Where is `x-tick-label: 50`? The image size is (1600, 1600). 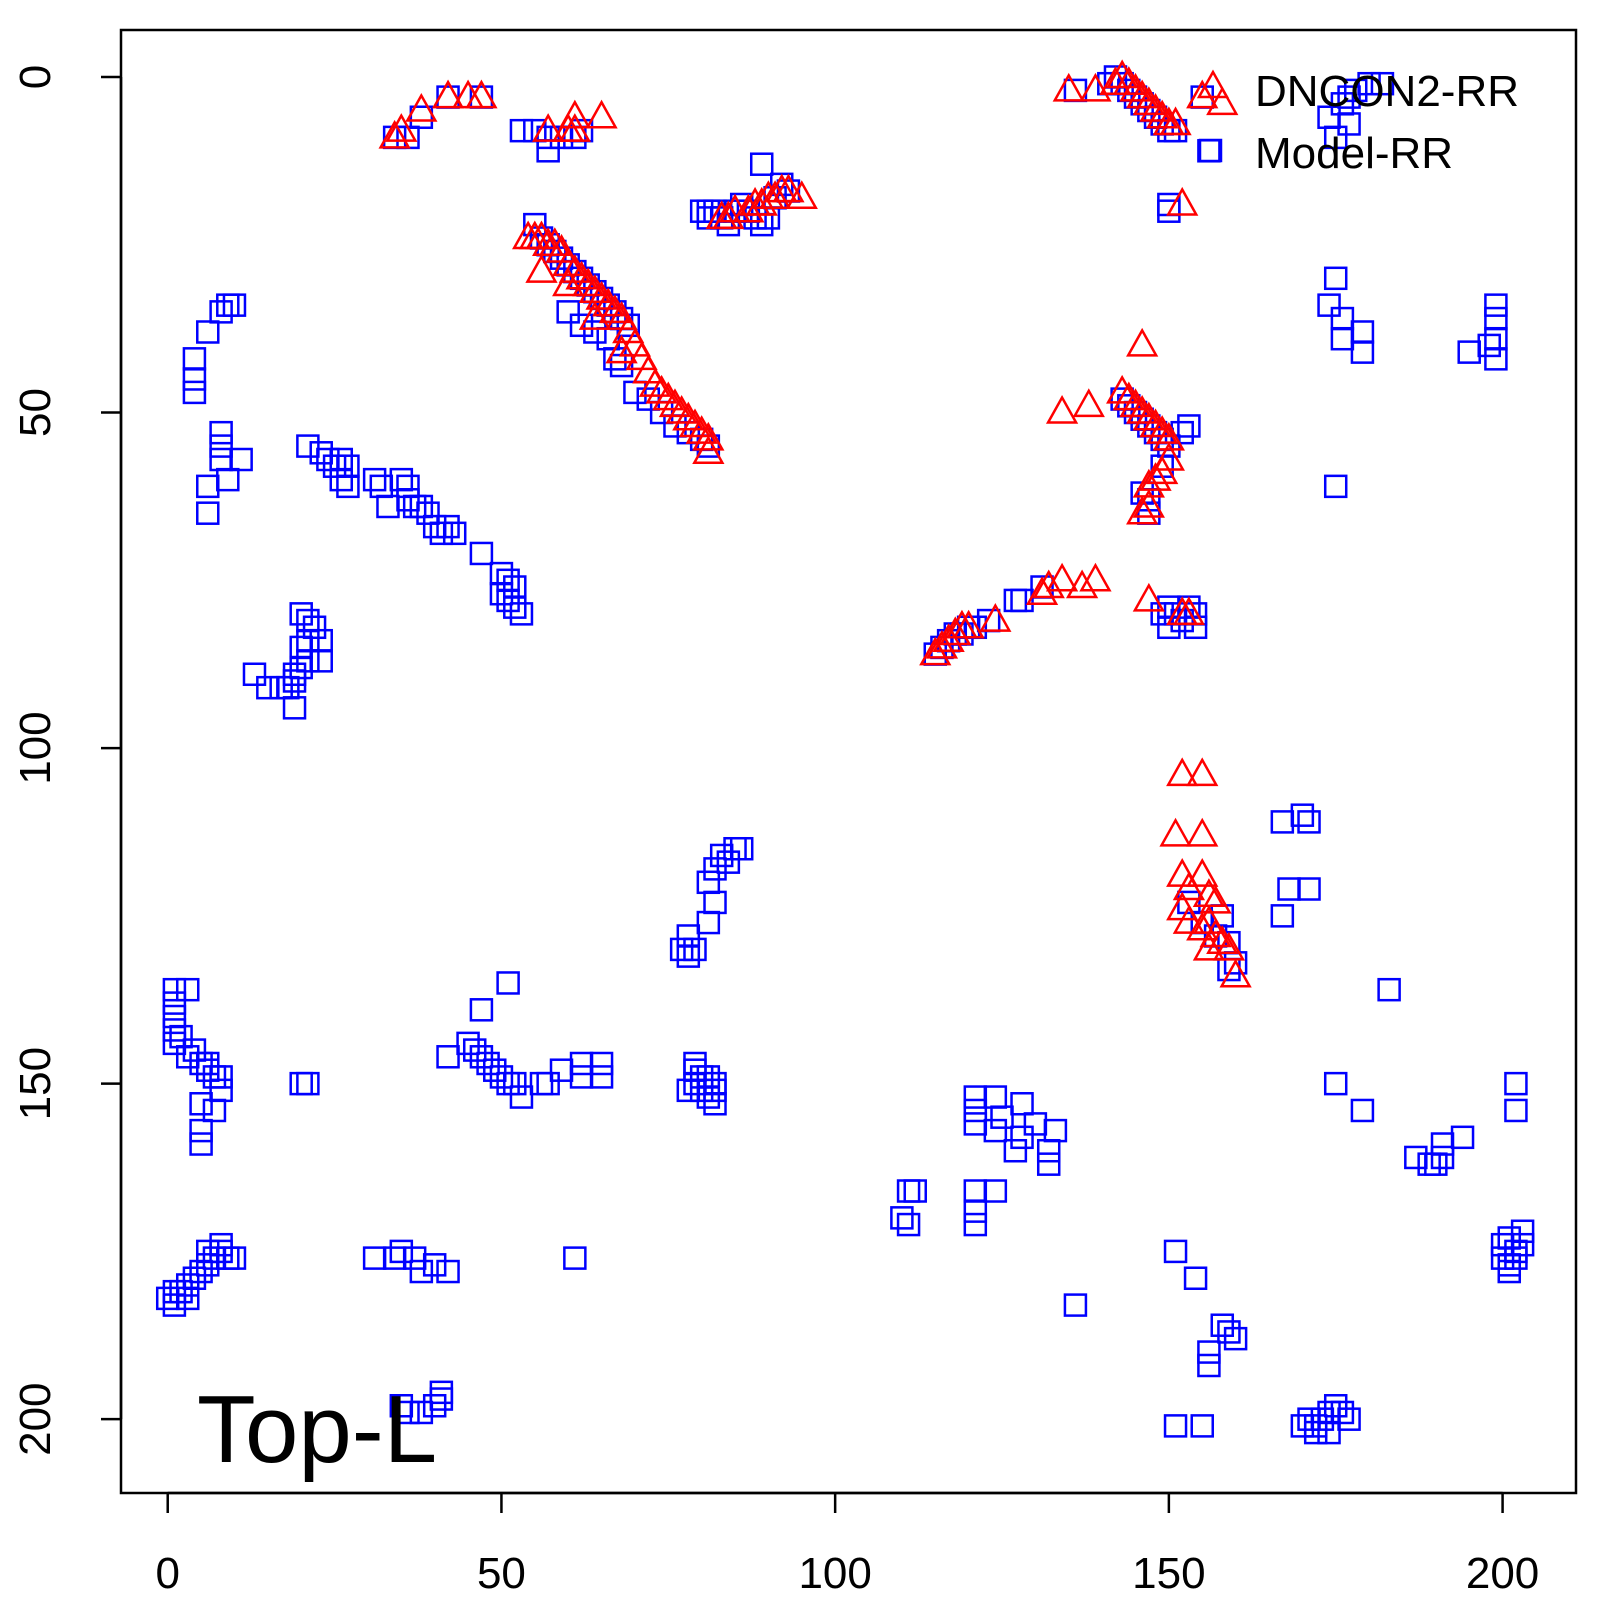
x-tick-label: 50 is located at coordinates (501, 1573).